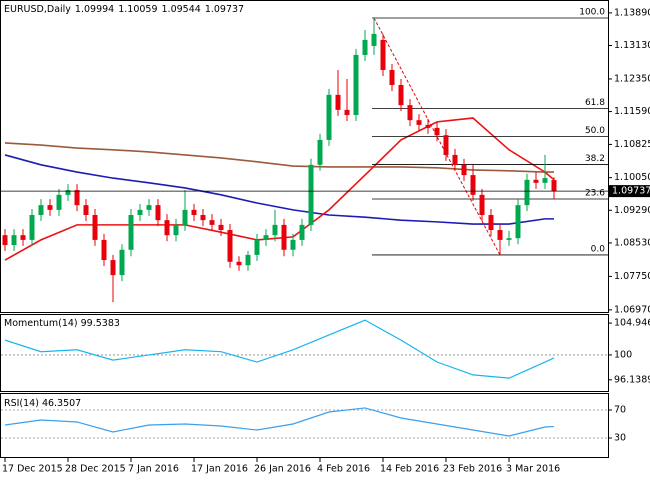 The height and width of the screenshot is (484, 650). I want to click on header-value: 1.10059, so click(137, 9).